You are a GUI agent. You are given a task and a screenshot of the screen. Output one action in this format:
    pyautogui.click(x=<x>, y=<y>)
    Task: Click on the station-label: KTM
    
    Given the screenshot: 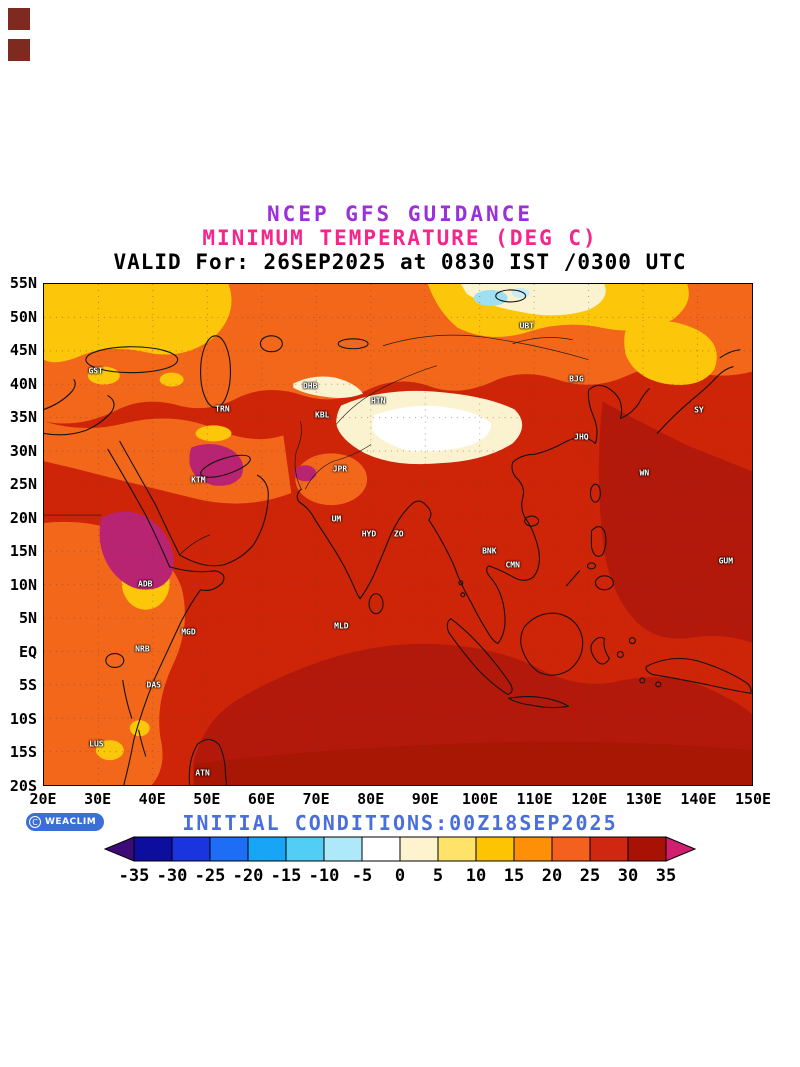 What is the action you would take?
    pyautogui.click(x=198, y=480)
    